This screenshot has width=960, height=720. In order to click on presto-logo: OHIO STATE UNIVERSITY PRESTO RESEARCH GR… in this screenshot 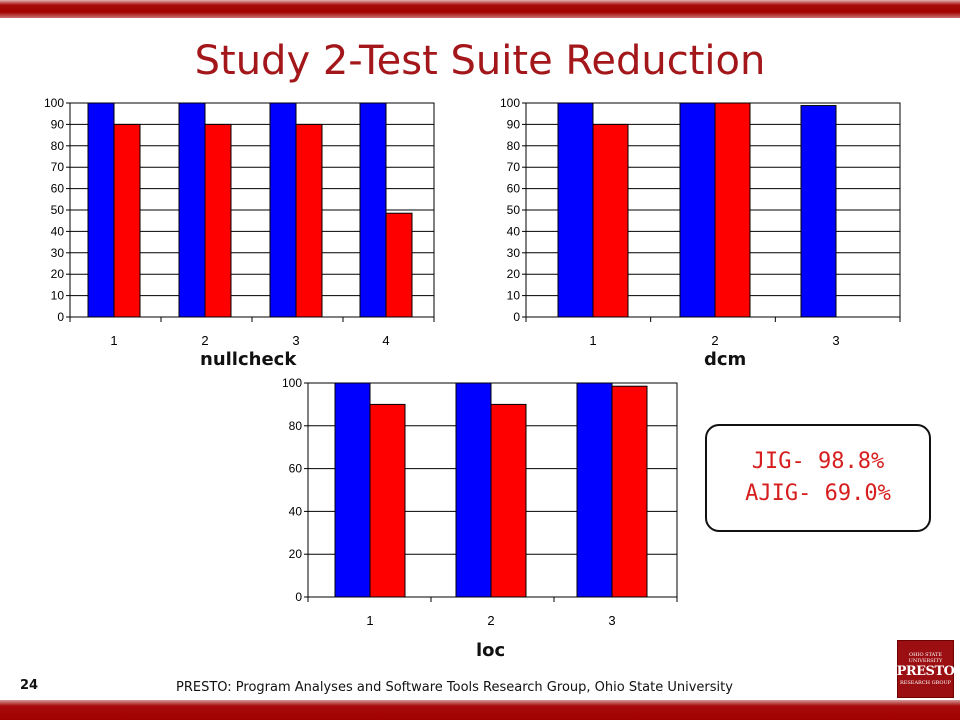, I will do `click(925, 669)`.